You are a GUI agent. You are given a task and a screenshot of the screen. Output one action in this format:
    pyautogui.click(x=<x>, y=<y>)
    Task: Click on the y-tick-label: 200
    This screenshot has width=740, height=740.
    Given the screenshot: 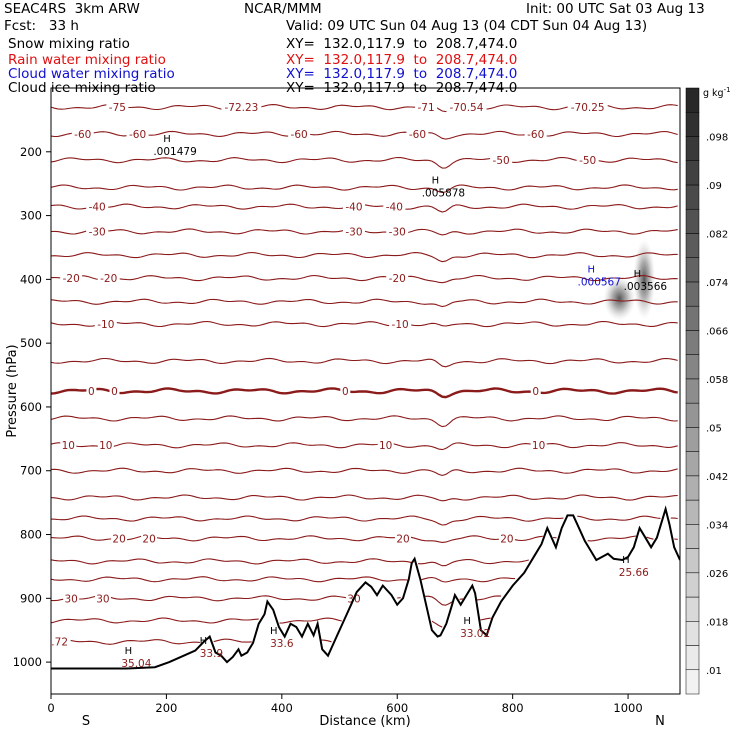 What is the action you would take?
    pyautogui.click(x=31, y=152)
    